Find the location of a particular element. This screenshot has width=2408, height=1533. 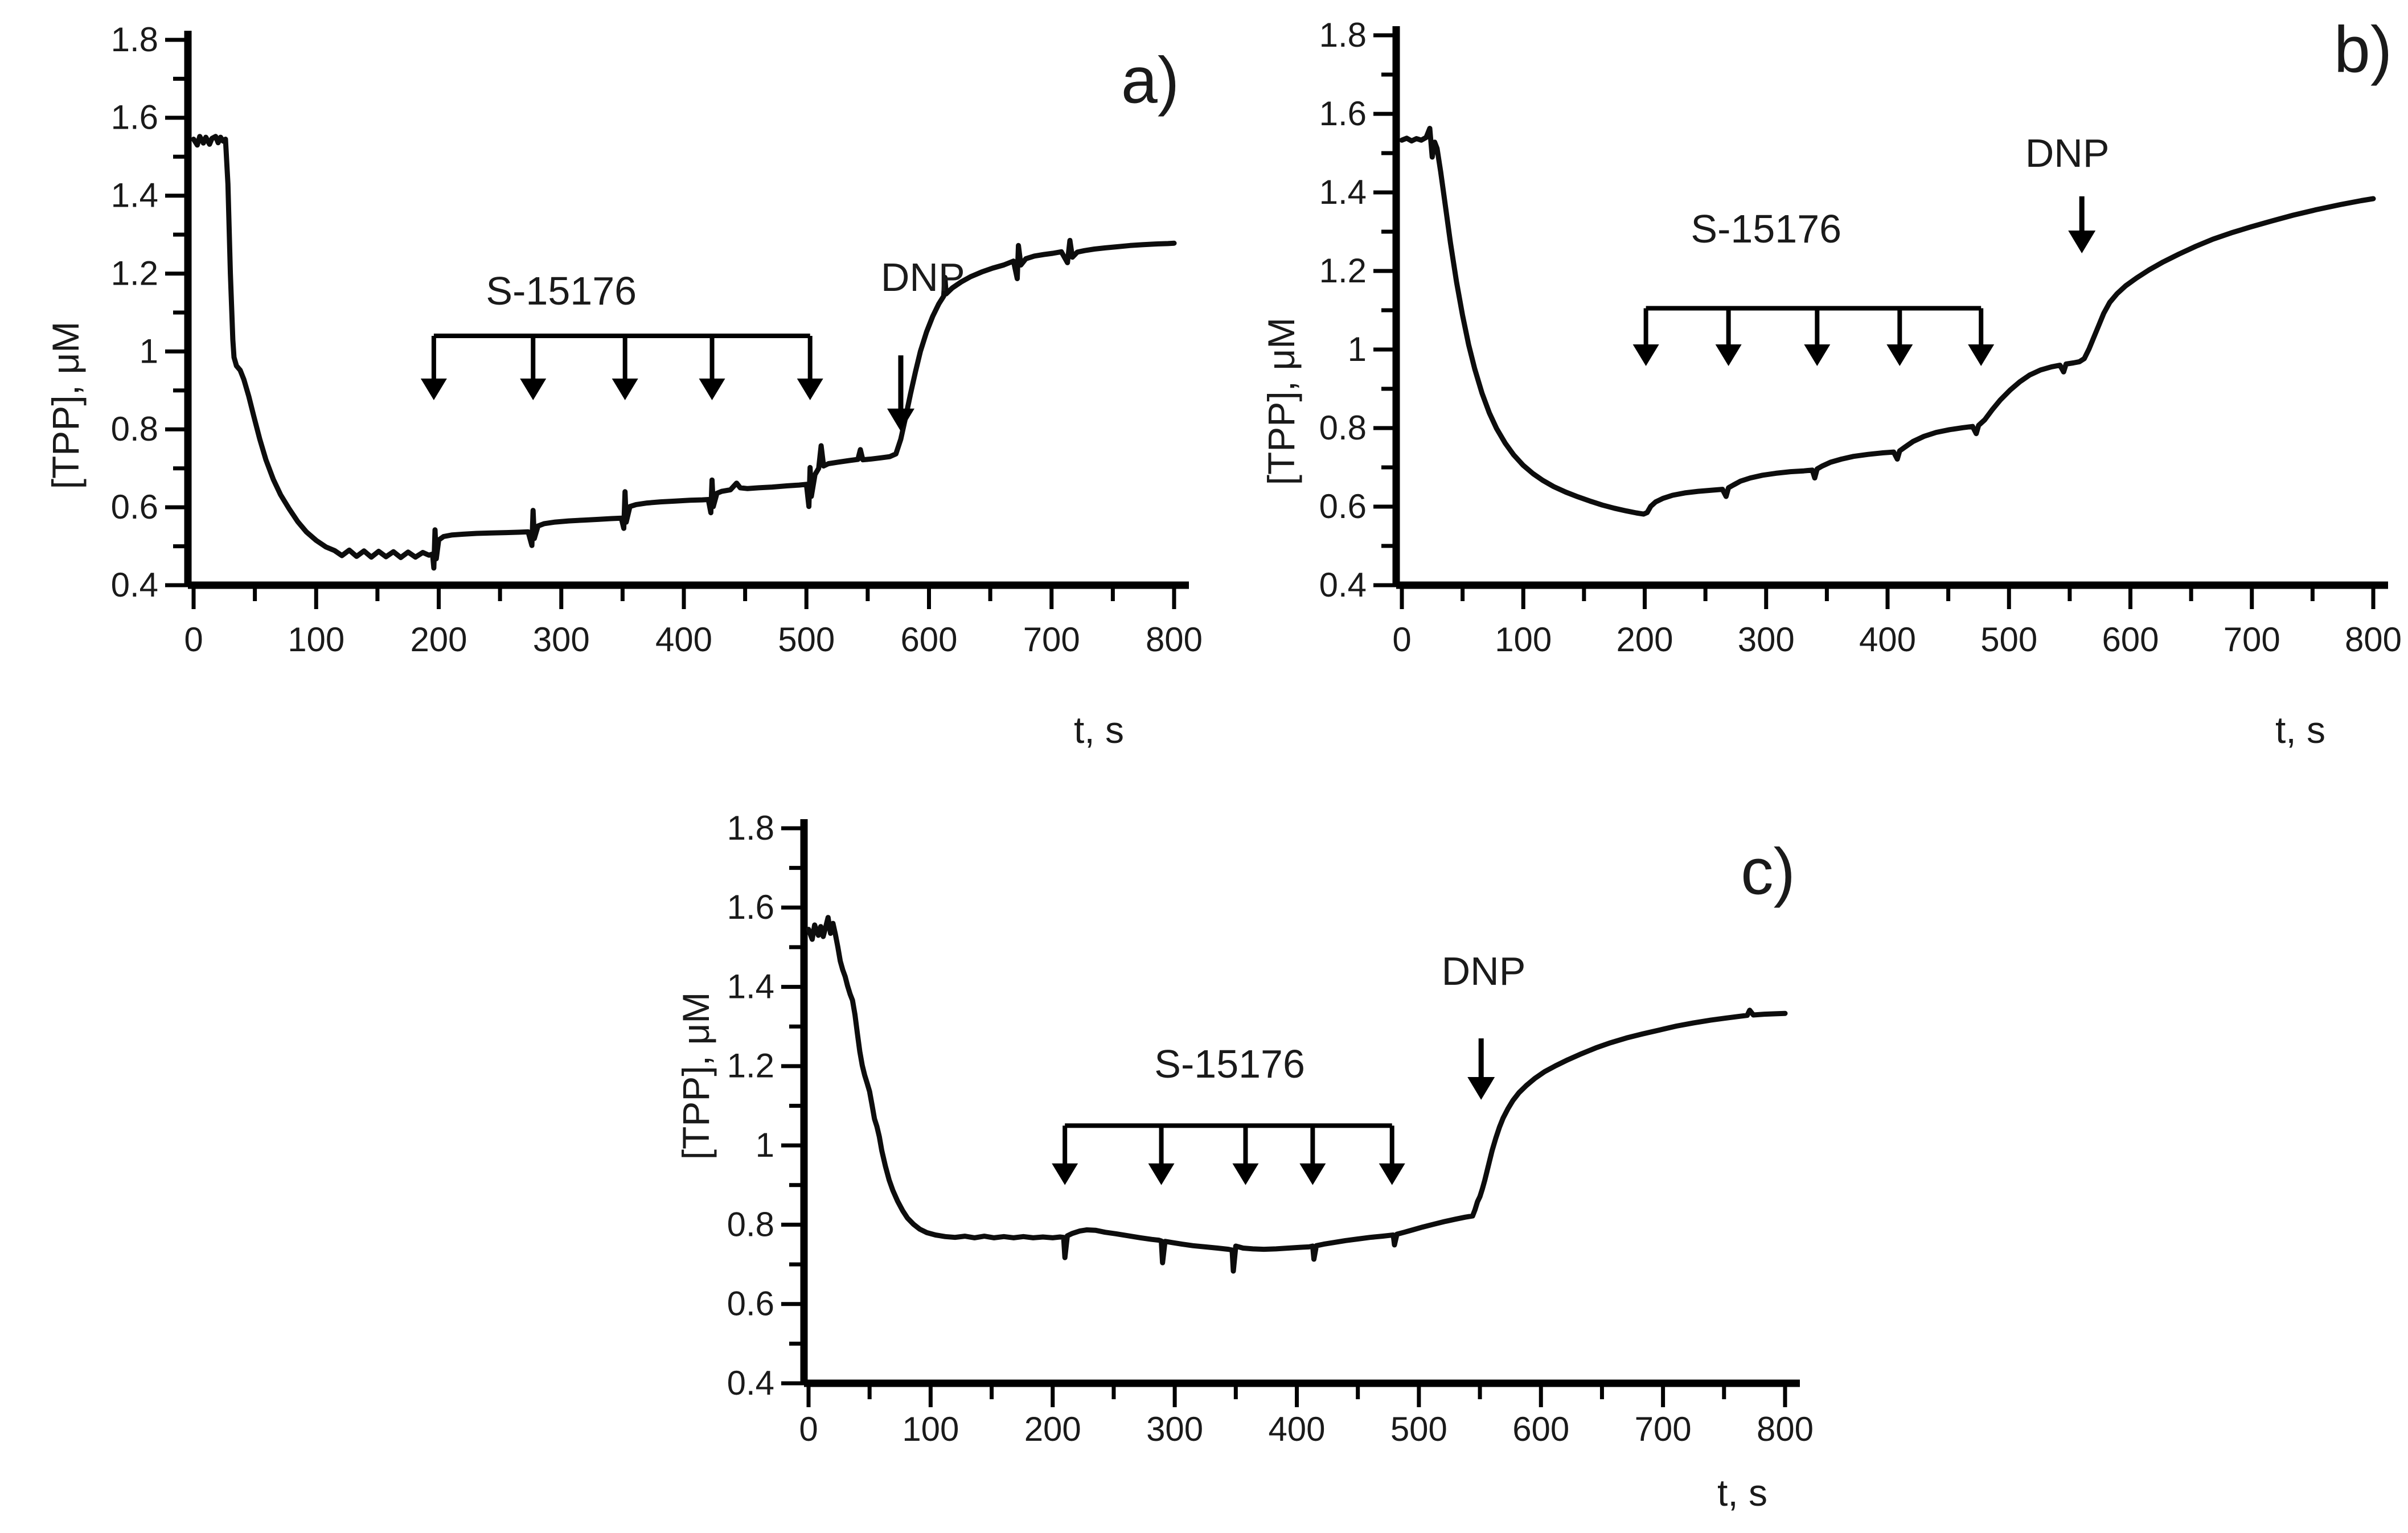

panel-letter: b) is located at coordinates (2363, 50).